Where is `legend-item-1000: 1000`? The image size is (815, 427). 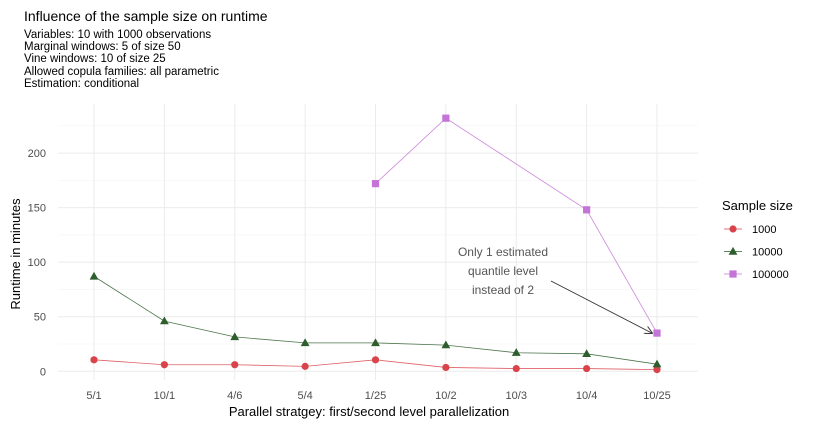
legend-item-1000: 1000 is located at coordinates (750, 230).